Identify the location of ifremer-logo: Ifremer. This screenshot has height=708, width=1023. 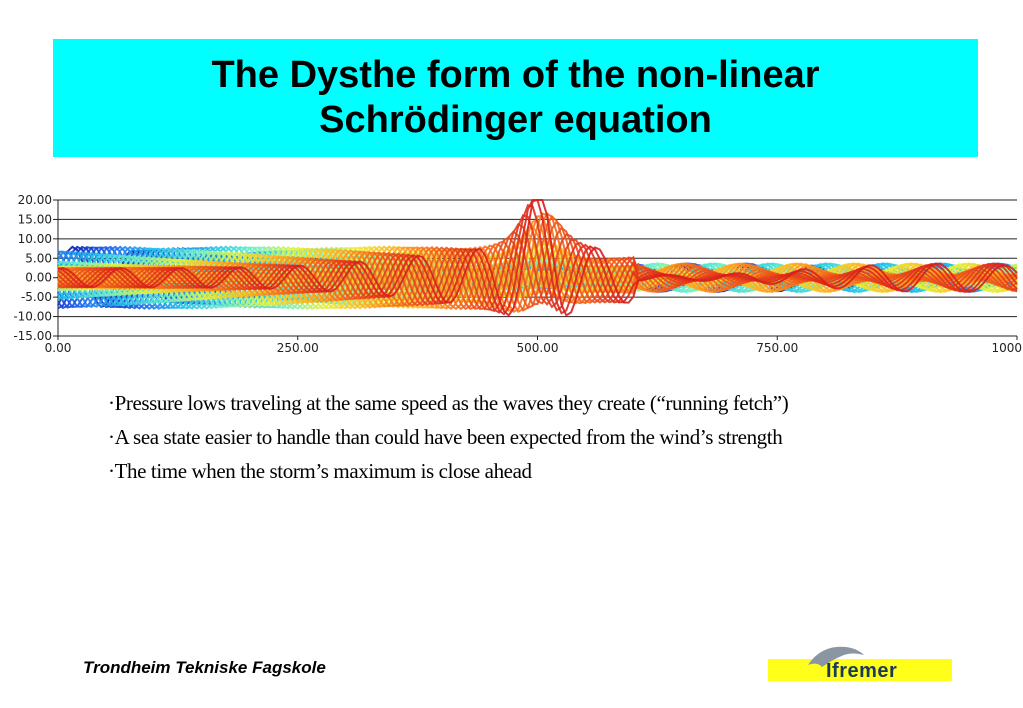
(860, 664).